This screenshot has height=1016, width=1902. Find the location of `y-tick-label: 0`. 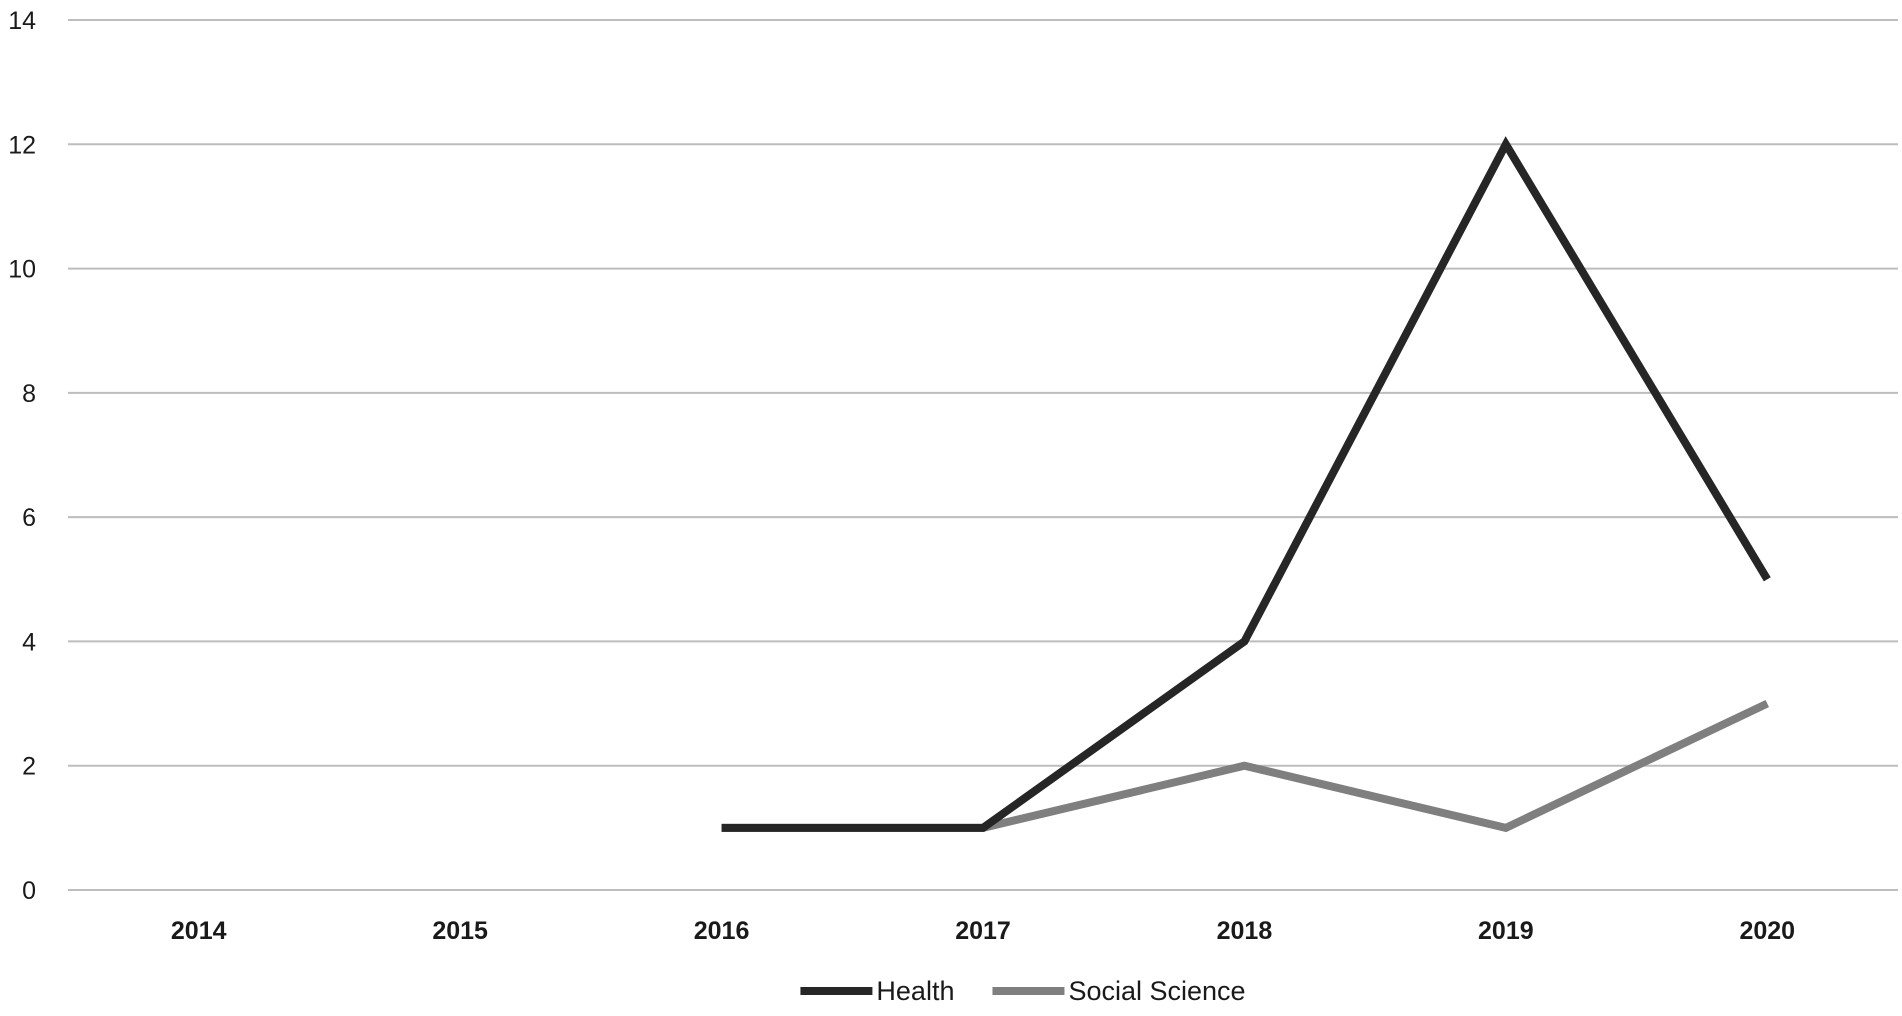

y-tick-label: 0 is located at coordinates (29, 891).